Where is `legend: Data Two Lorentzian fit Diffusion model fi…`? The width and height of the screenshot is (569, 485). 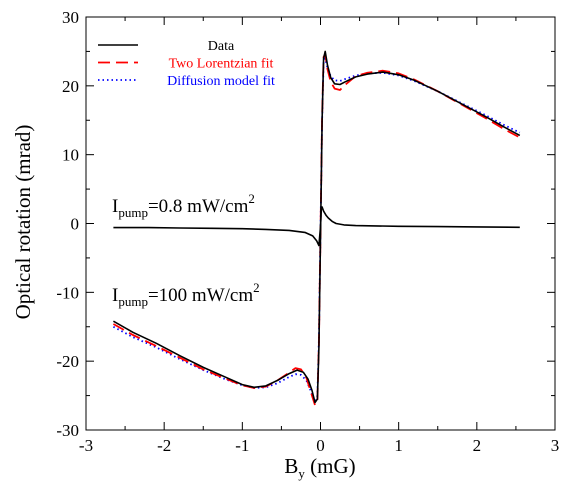 legend: Data Two Lorentzian fit Diffusion model fi… is located at coordinates (186, 64).